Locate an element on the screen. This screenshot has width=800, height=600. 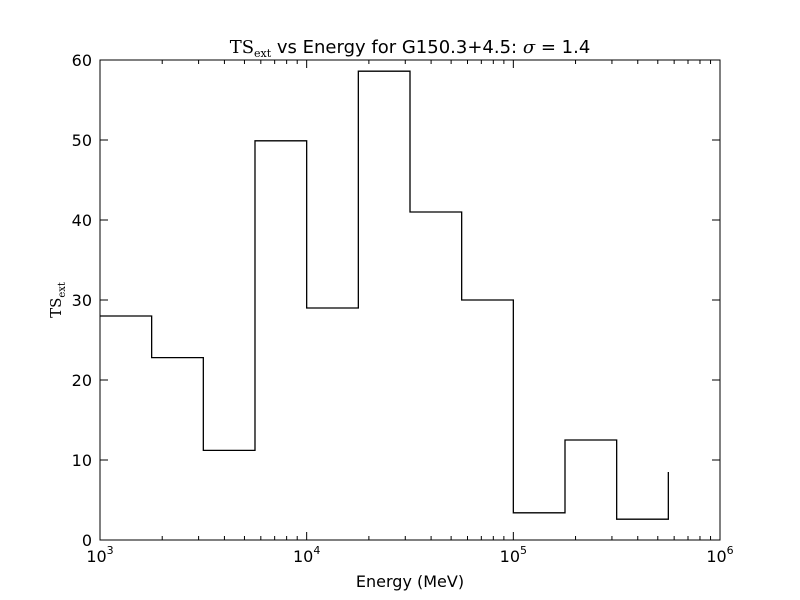
chart-title: TSext vs Energy for G150.3+4.5: σ = 1.4 is located at coordinates (410, 48).